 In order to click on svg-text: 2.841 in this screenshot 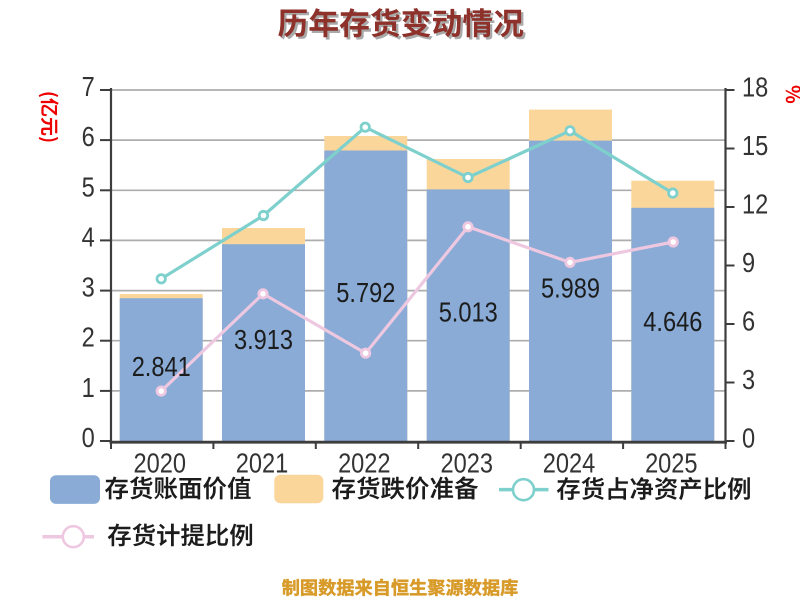, I will do `click(161, 367)`.